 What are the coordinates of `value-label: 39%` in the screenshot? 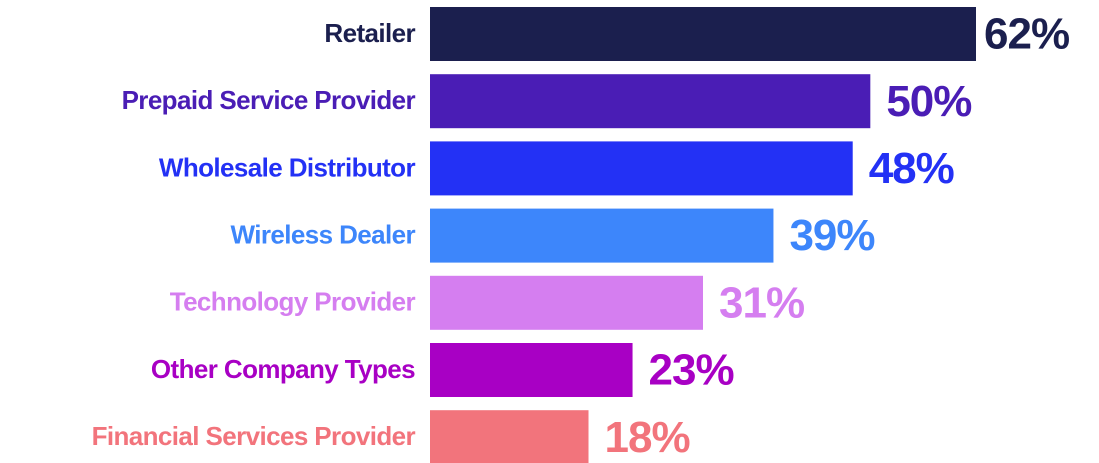 It's located at (831, 235).